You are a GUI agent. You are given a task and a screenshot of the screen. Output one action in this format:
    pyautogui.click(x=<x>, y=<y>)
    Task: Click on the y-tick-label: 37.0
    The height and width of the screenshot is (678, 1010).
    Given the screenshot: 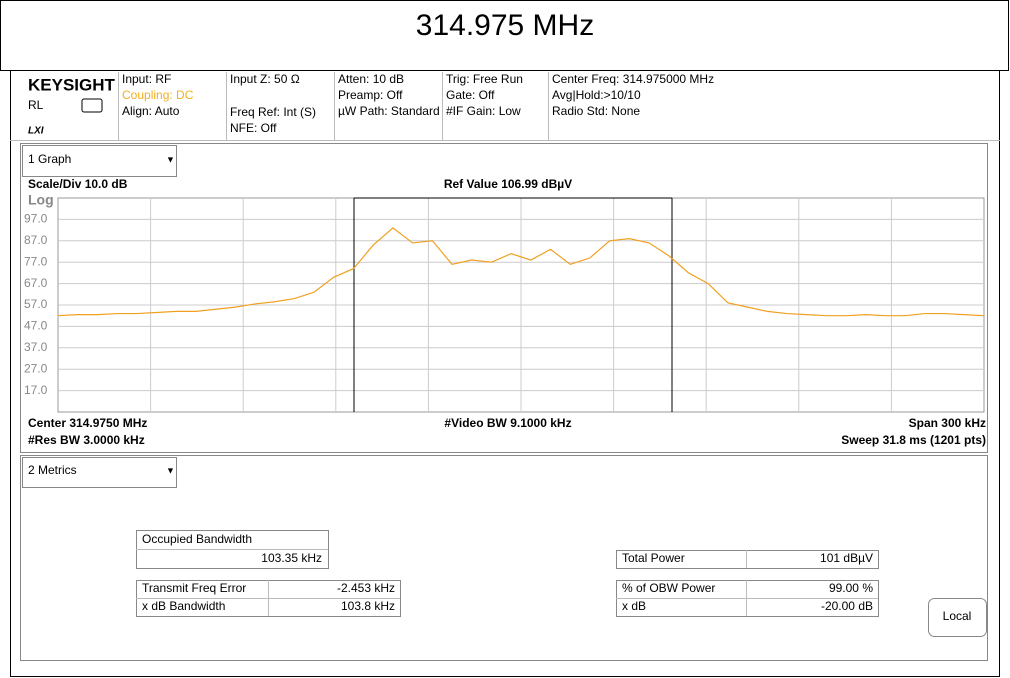 What is the action you would take?
    pyautogui.click(x=36, y=347)
    